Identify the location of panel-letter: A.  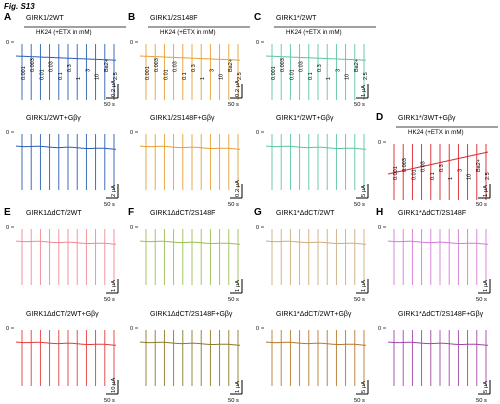
(7, 17).